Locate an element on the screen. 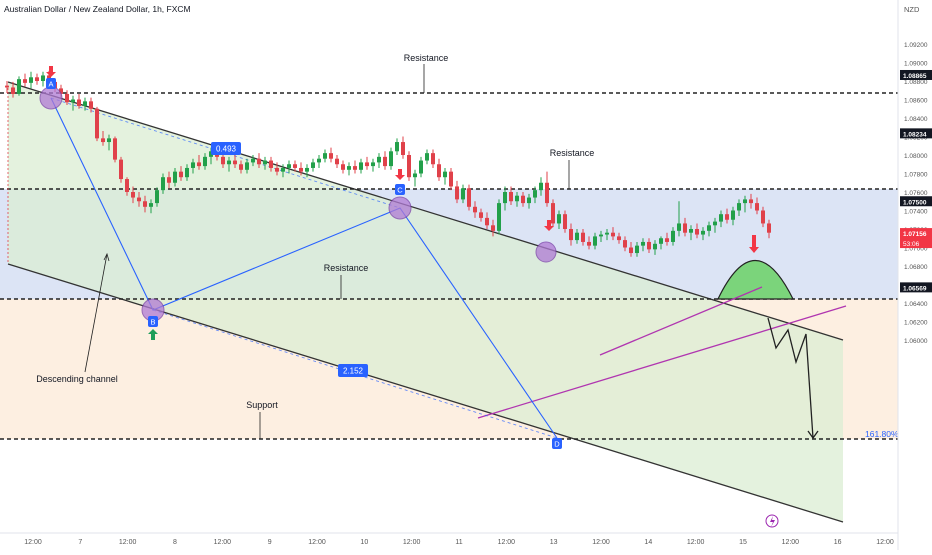 The height and width of the screenshot is (555, 932). price-tick-9: 1.07400 is located at coordinates (916, 212).